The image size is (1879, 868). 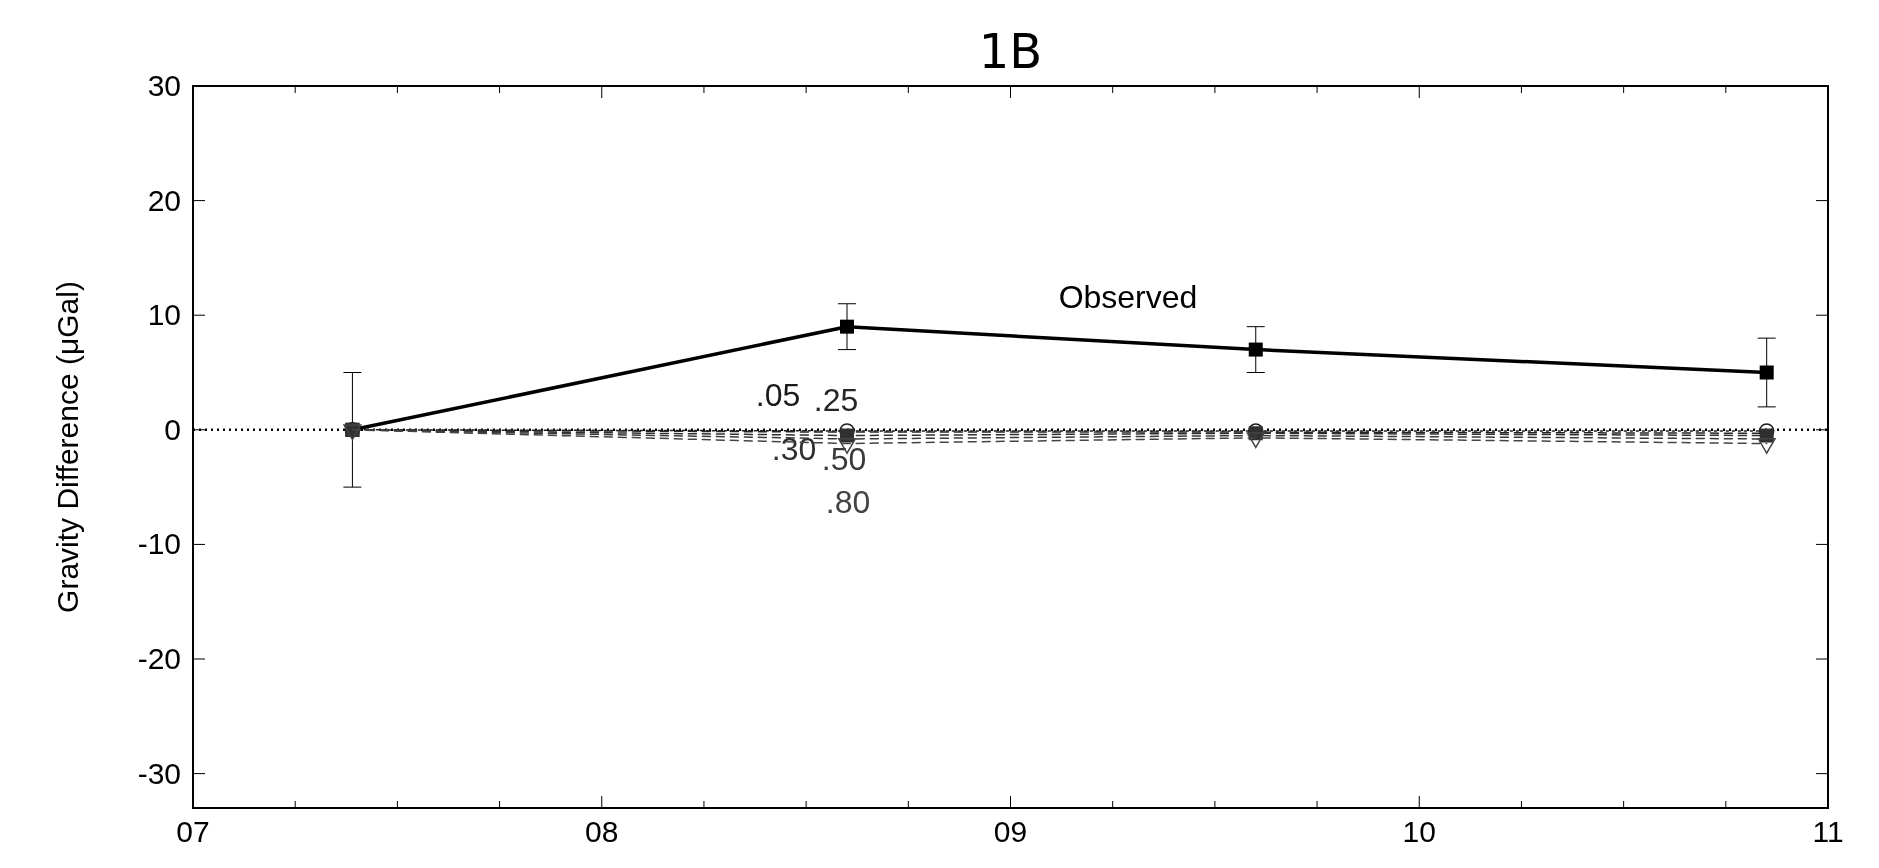 What do you see at coordinates (844, 459) in the screenshot?
I see `series-label: .50` at bounding box center [844, 459].